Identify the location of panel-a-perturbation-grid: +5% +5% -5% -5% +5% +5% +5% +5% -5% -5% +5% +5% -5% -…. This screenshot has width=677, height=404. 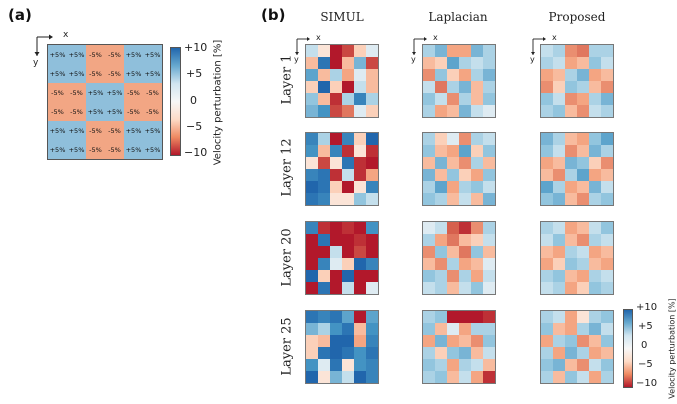
(105, 102).